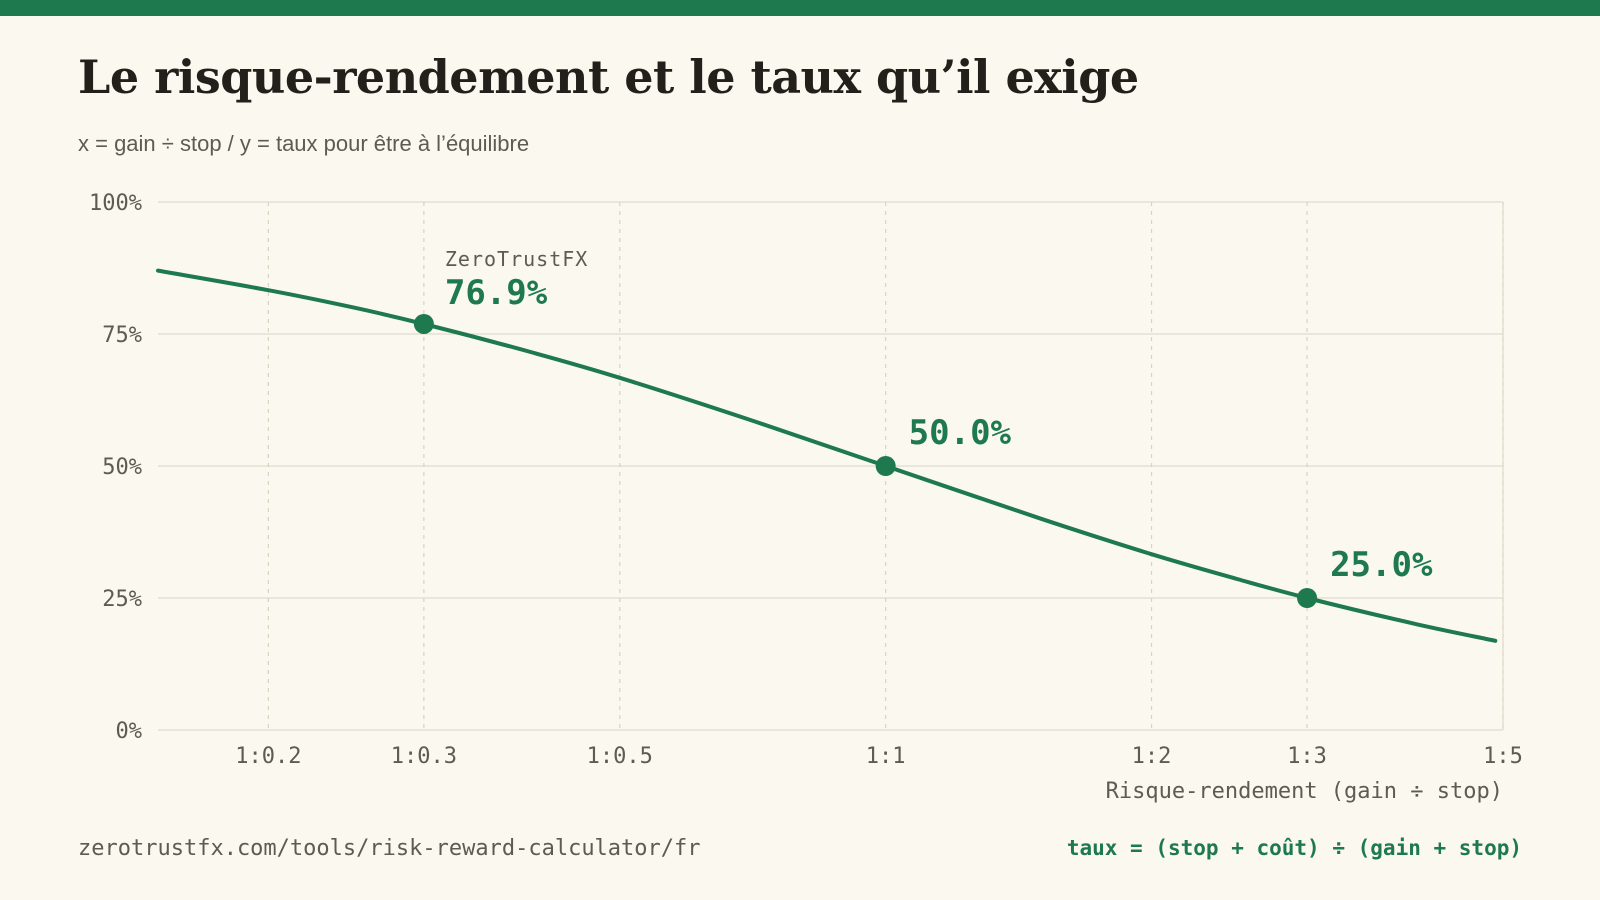 The height and width of the screenshot is (900, 1600). What do you see at coordinates (1381, 565) in the screenshot?
I see `highlight-value-label: 25.0%` at bounding box center [1381, 565].